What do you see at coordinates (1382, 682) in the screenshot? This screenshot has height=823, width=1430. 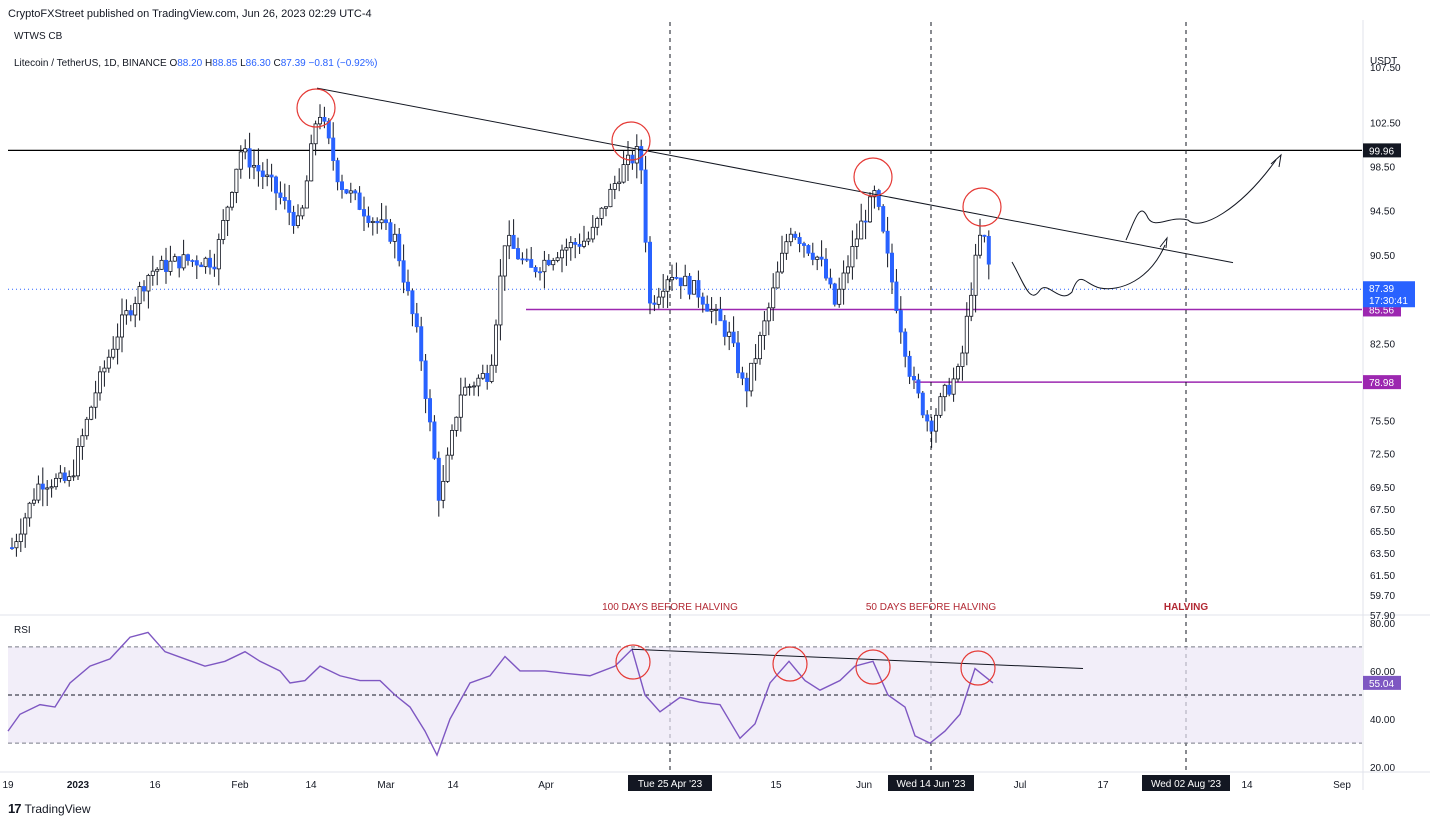 I see `rsi-last-label-bg` at bounding box center [1382, 682].